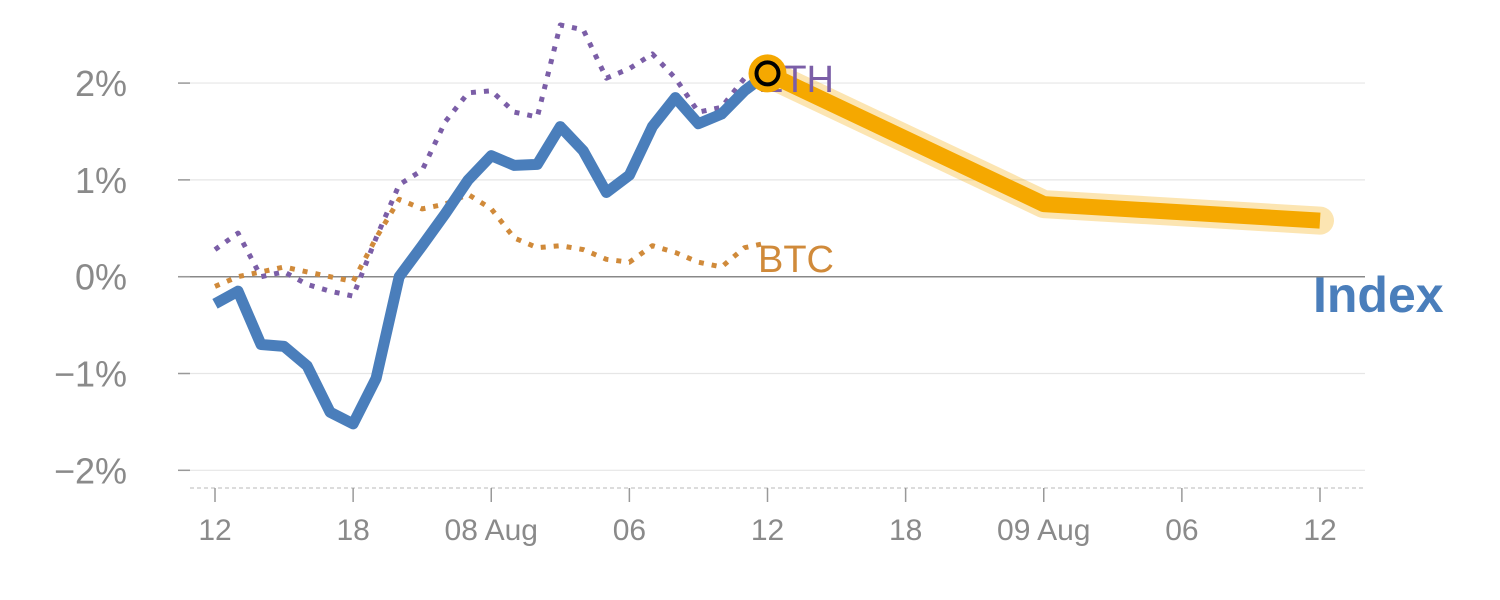 This screenshot has width=1500, height=600. I want to click on marker-point, so click(767, 73).